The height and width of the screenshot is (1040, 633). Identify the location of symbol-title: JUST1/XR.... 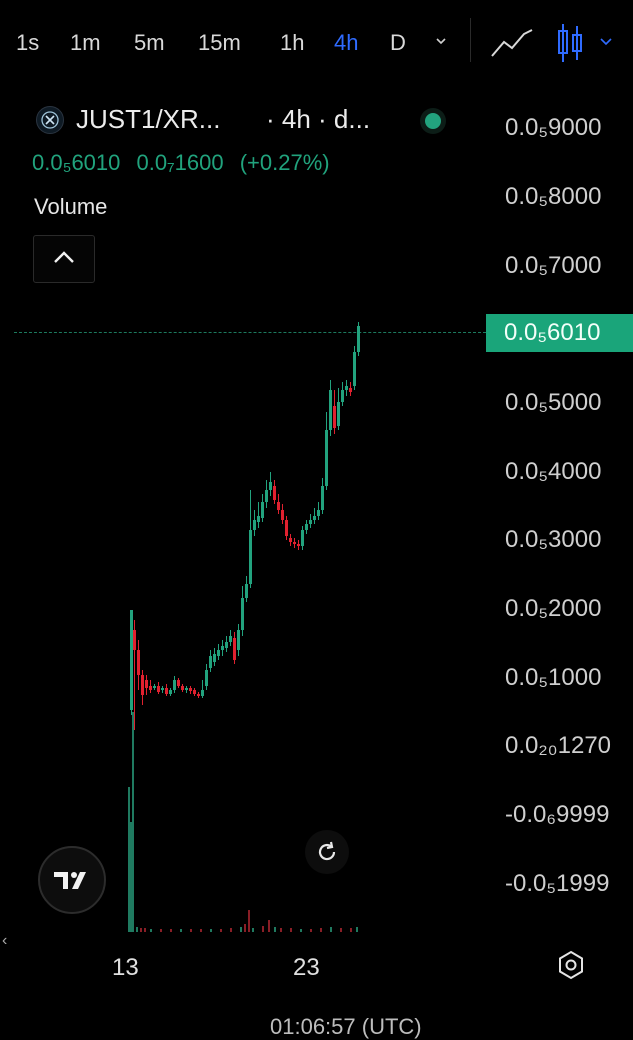
(148, 119).